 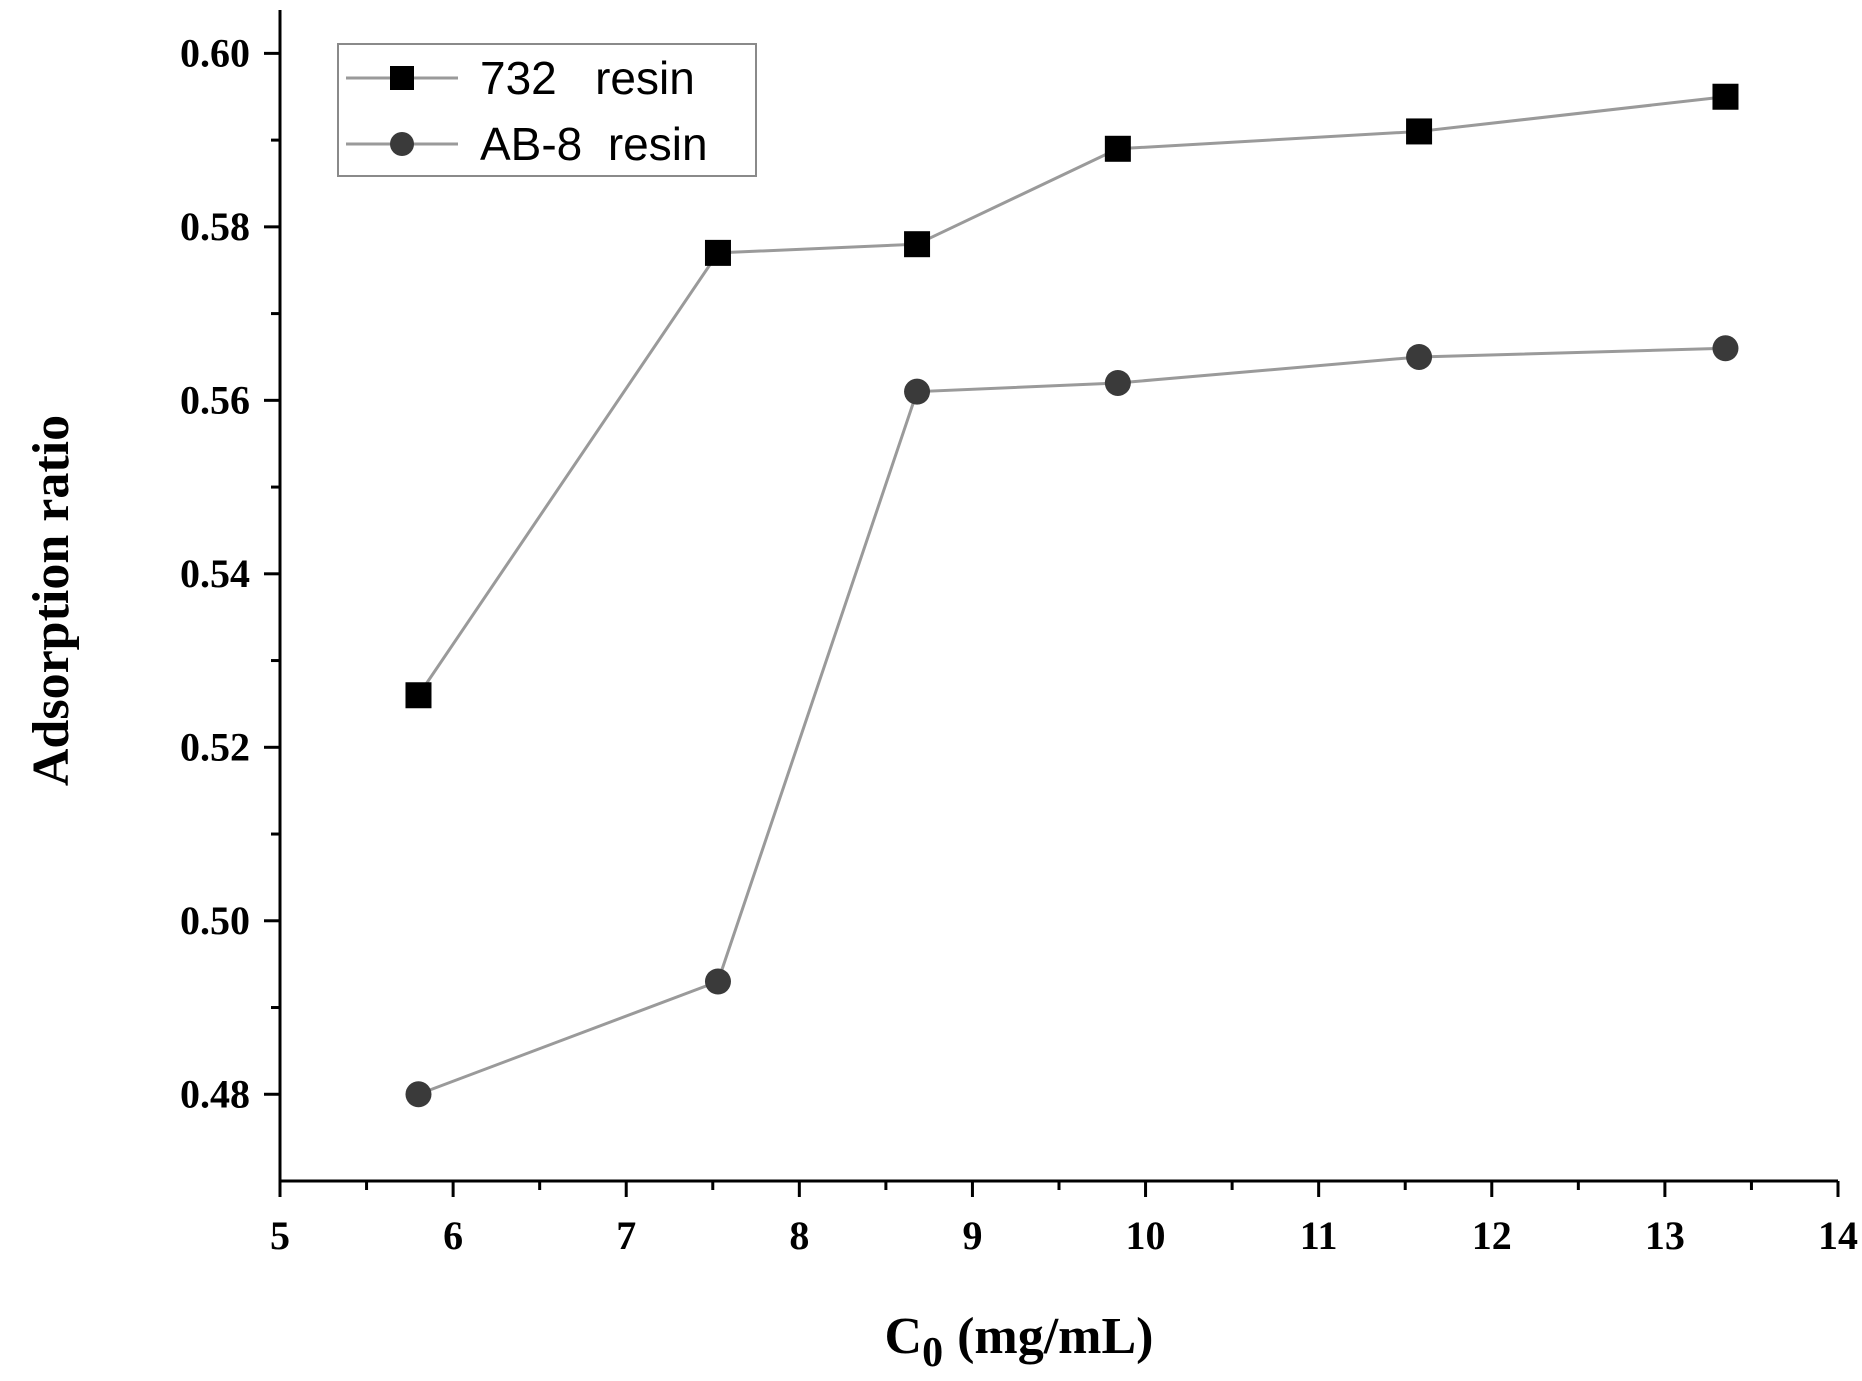 What do you see at coordinates (215, 1093) in the screenshot?
I see `y-tick-label: 0.48` at bounding box center [215, 1093].